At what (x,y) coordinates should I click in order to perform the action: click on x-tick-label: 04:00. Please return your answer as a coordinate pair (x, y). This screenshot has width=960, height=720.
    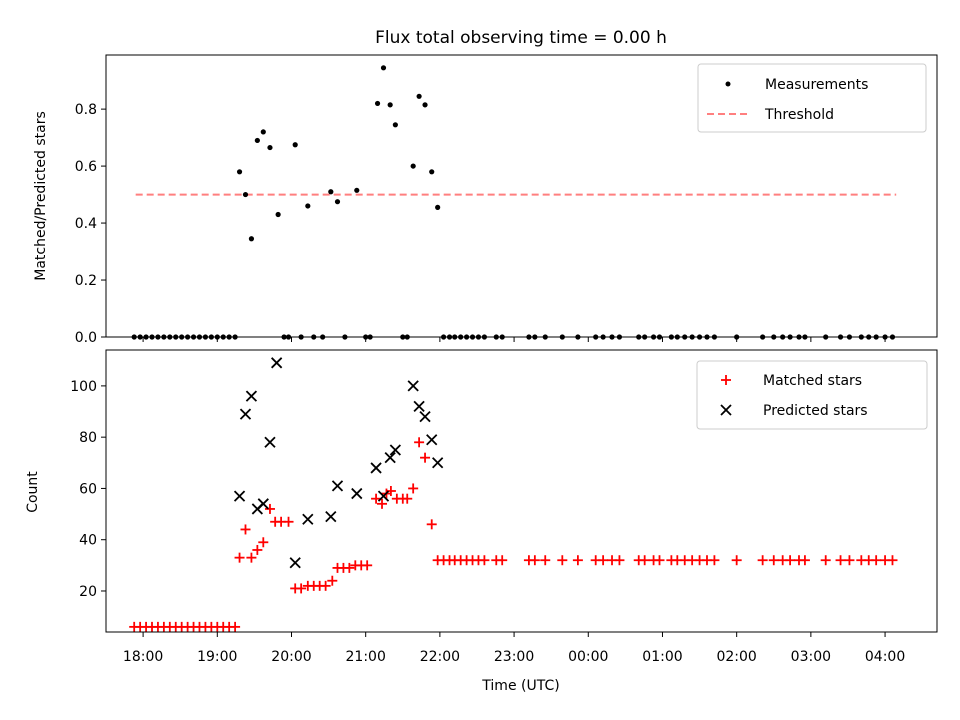
    Looking at the image, I should click on (885, 657).